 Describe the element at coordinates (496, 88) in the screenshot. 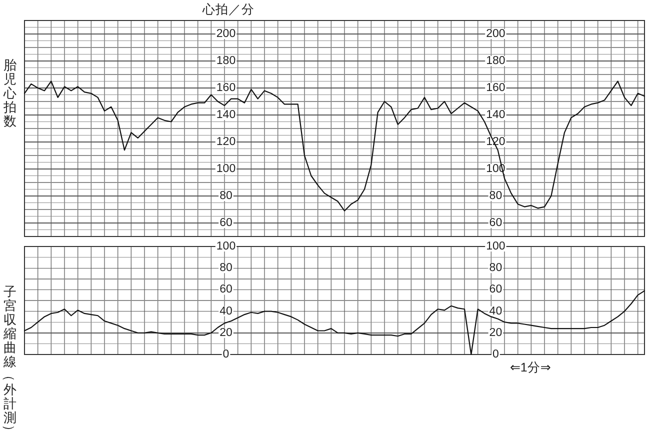

I see `y2-tick-label: 160` at that location.